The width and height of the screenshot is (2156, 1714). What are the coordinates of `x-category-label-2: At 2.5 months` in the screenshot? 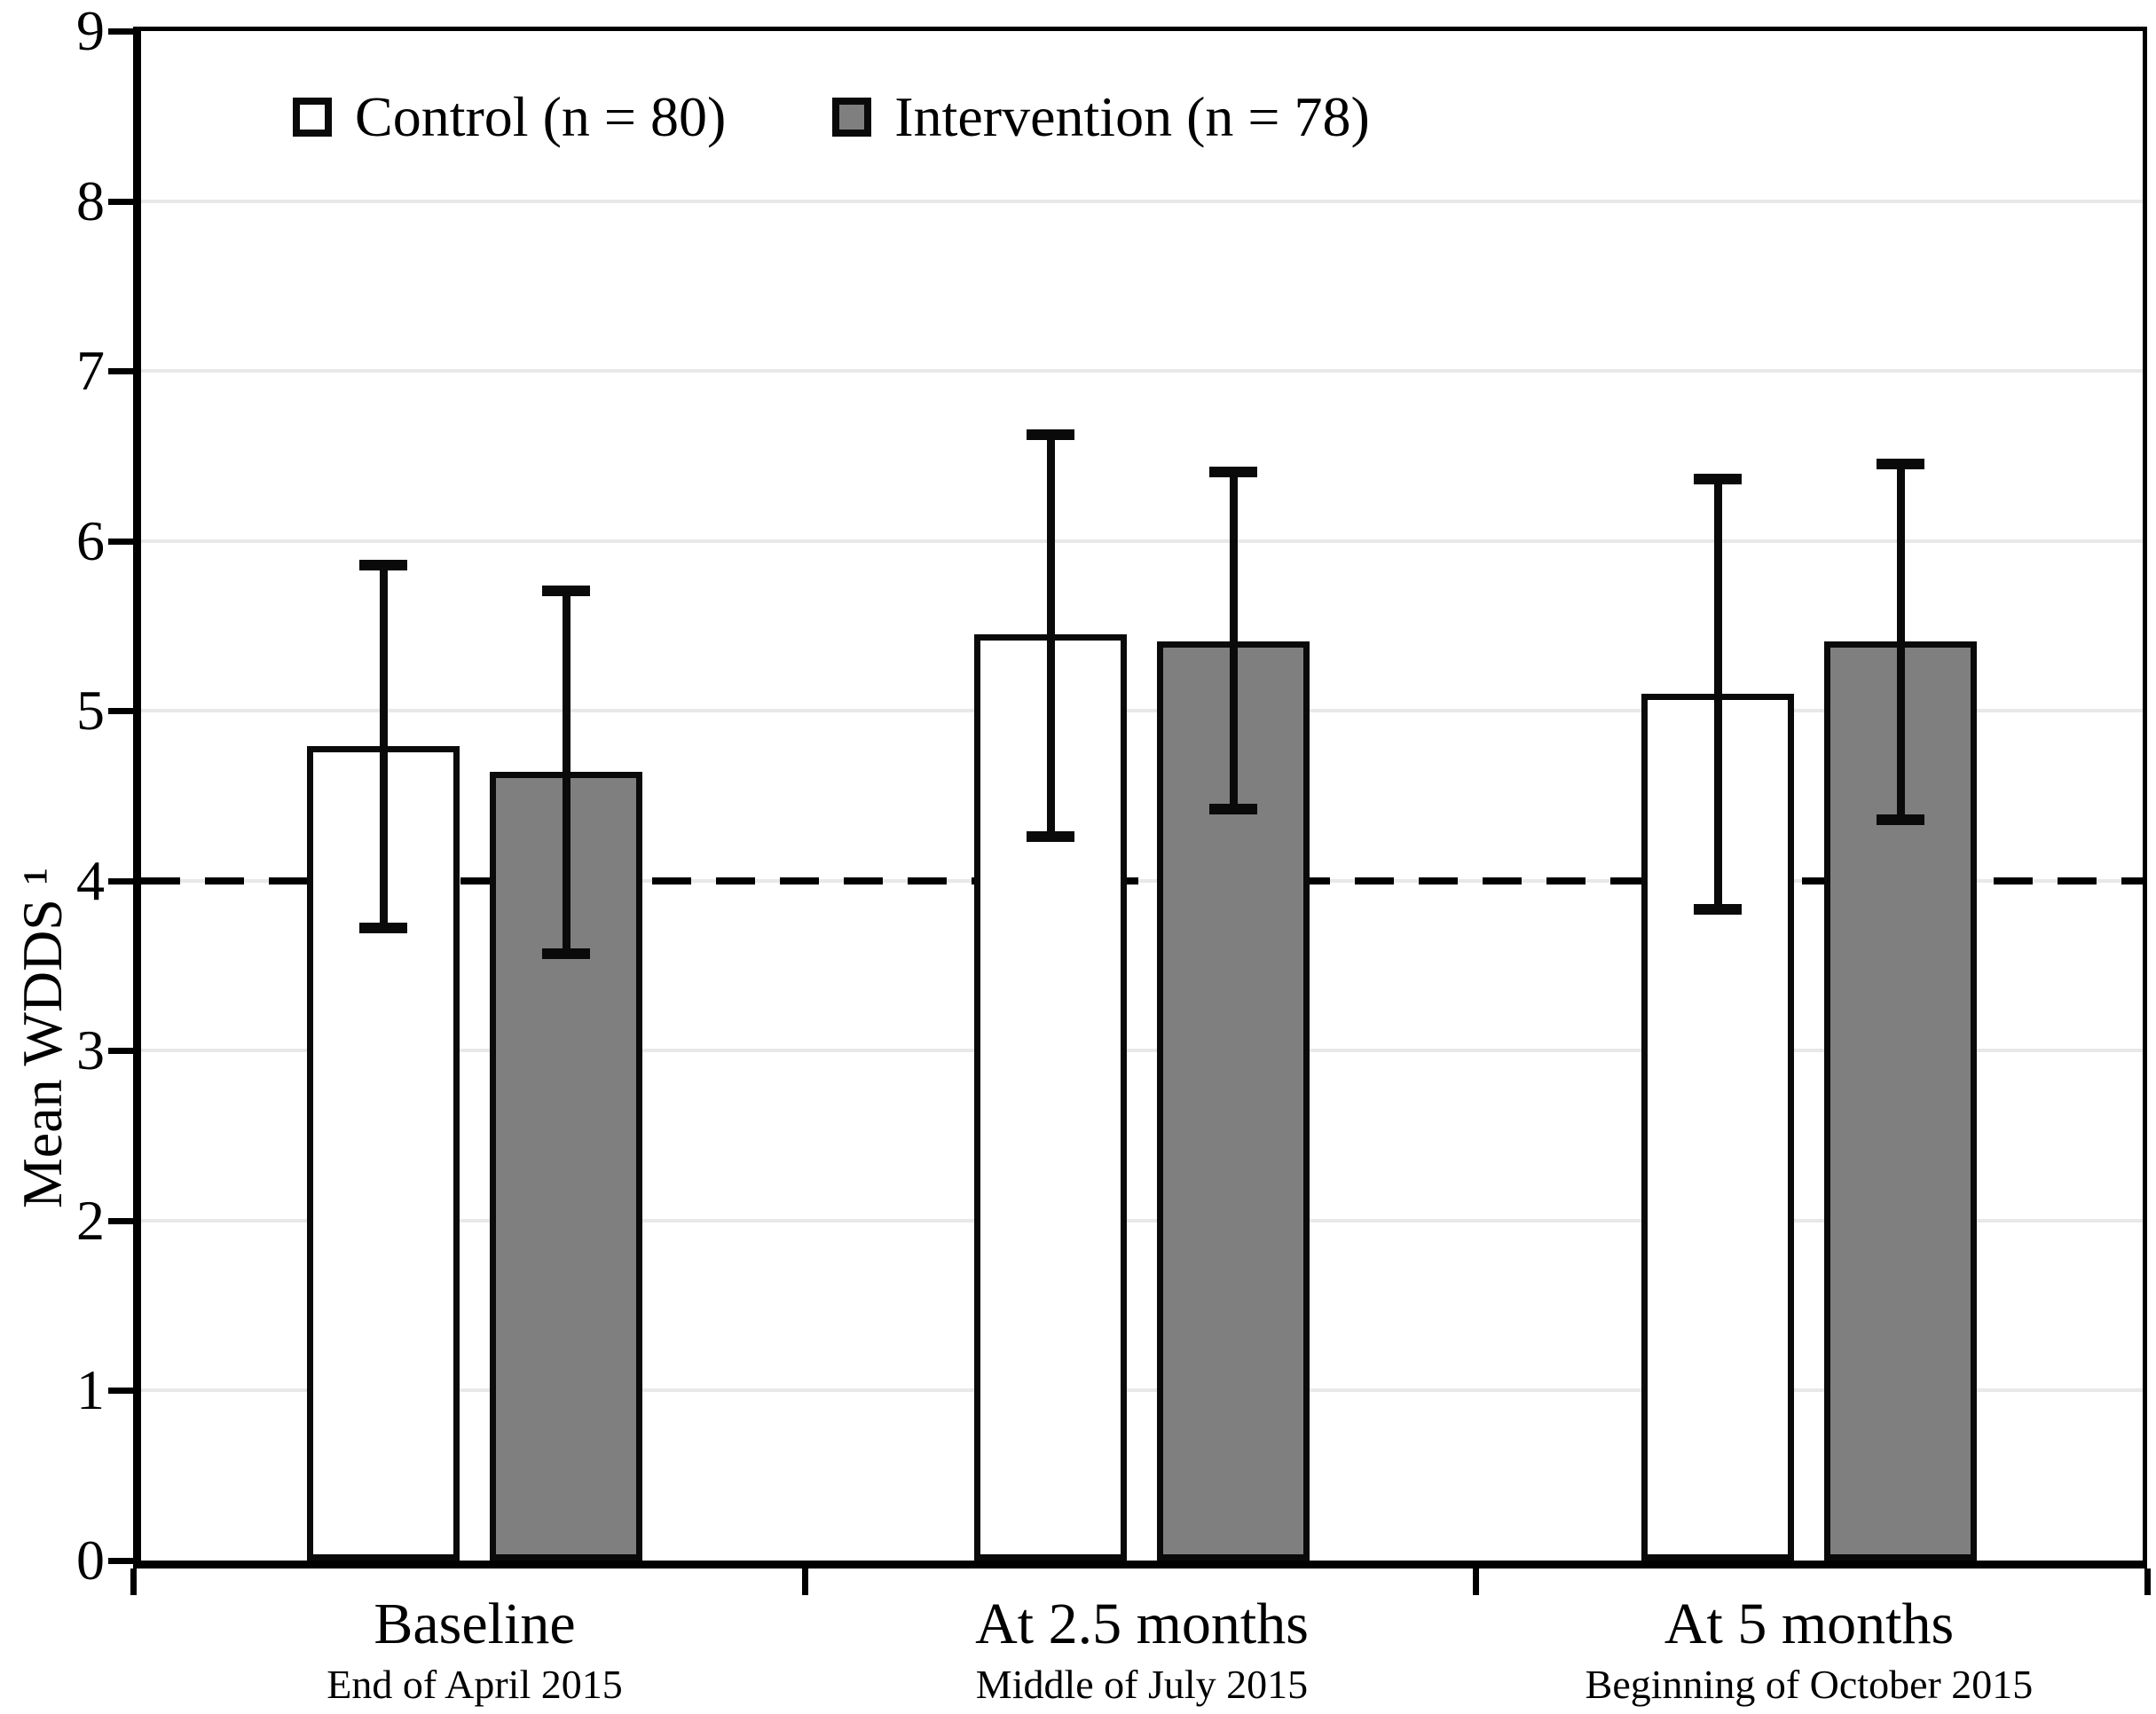 It's located at (1142, 1624).